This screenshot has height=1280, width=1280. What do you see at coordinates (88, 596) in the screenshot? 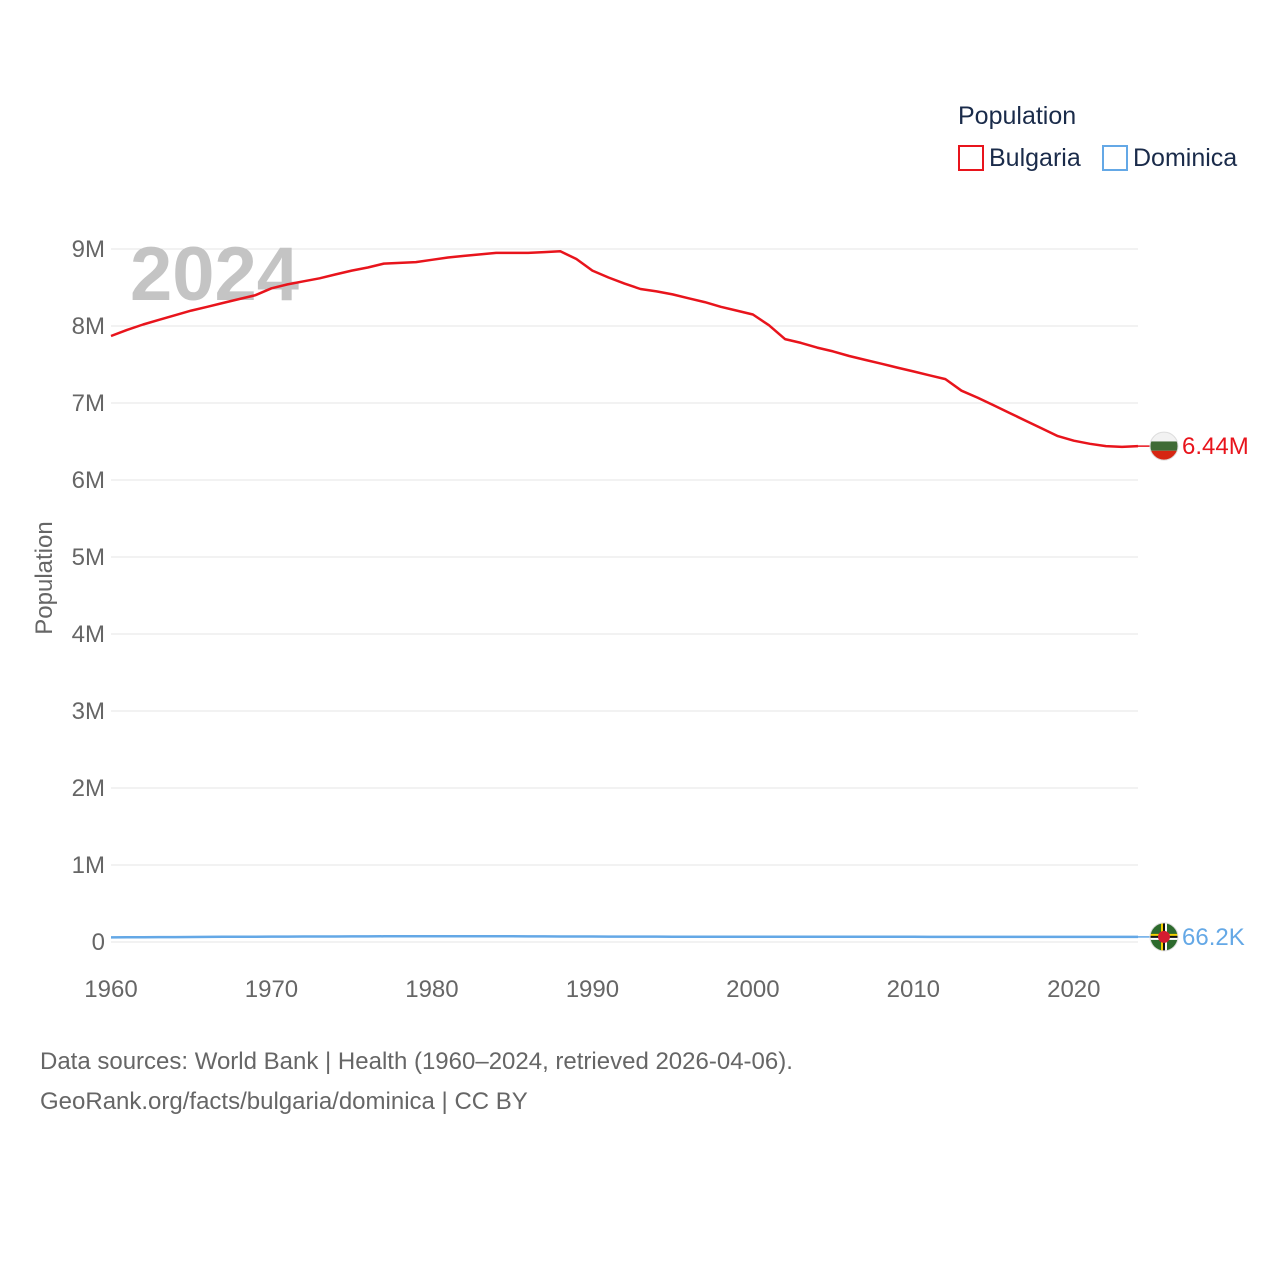
I see `y-axis: 0 1M 2M 3M 4M 5M 6M 7M 8M 9M` at bounding box center [88, 596].